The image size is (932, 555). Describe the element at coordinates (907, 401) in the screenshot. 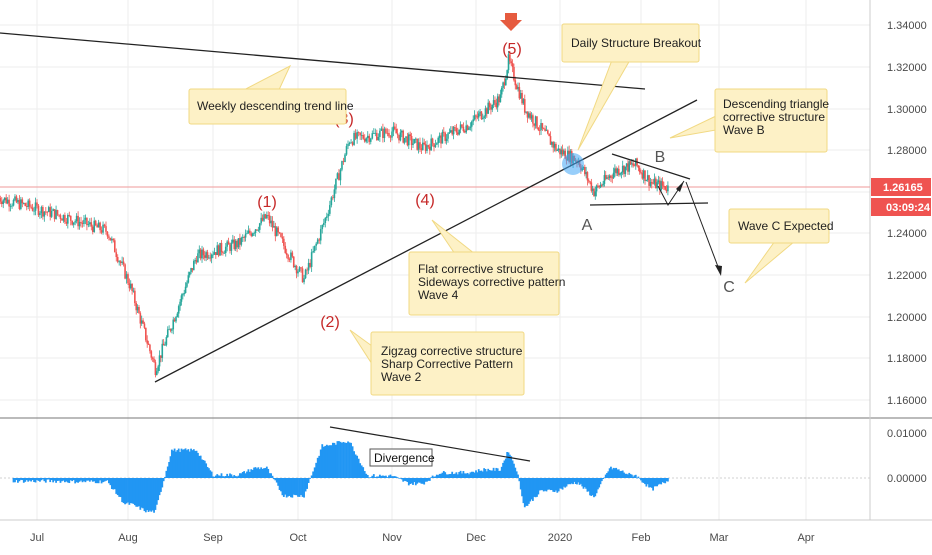

I see `y-tick: 1.16000` at that location.